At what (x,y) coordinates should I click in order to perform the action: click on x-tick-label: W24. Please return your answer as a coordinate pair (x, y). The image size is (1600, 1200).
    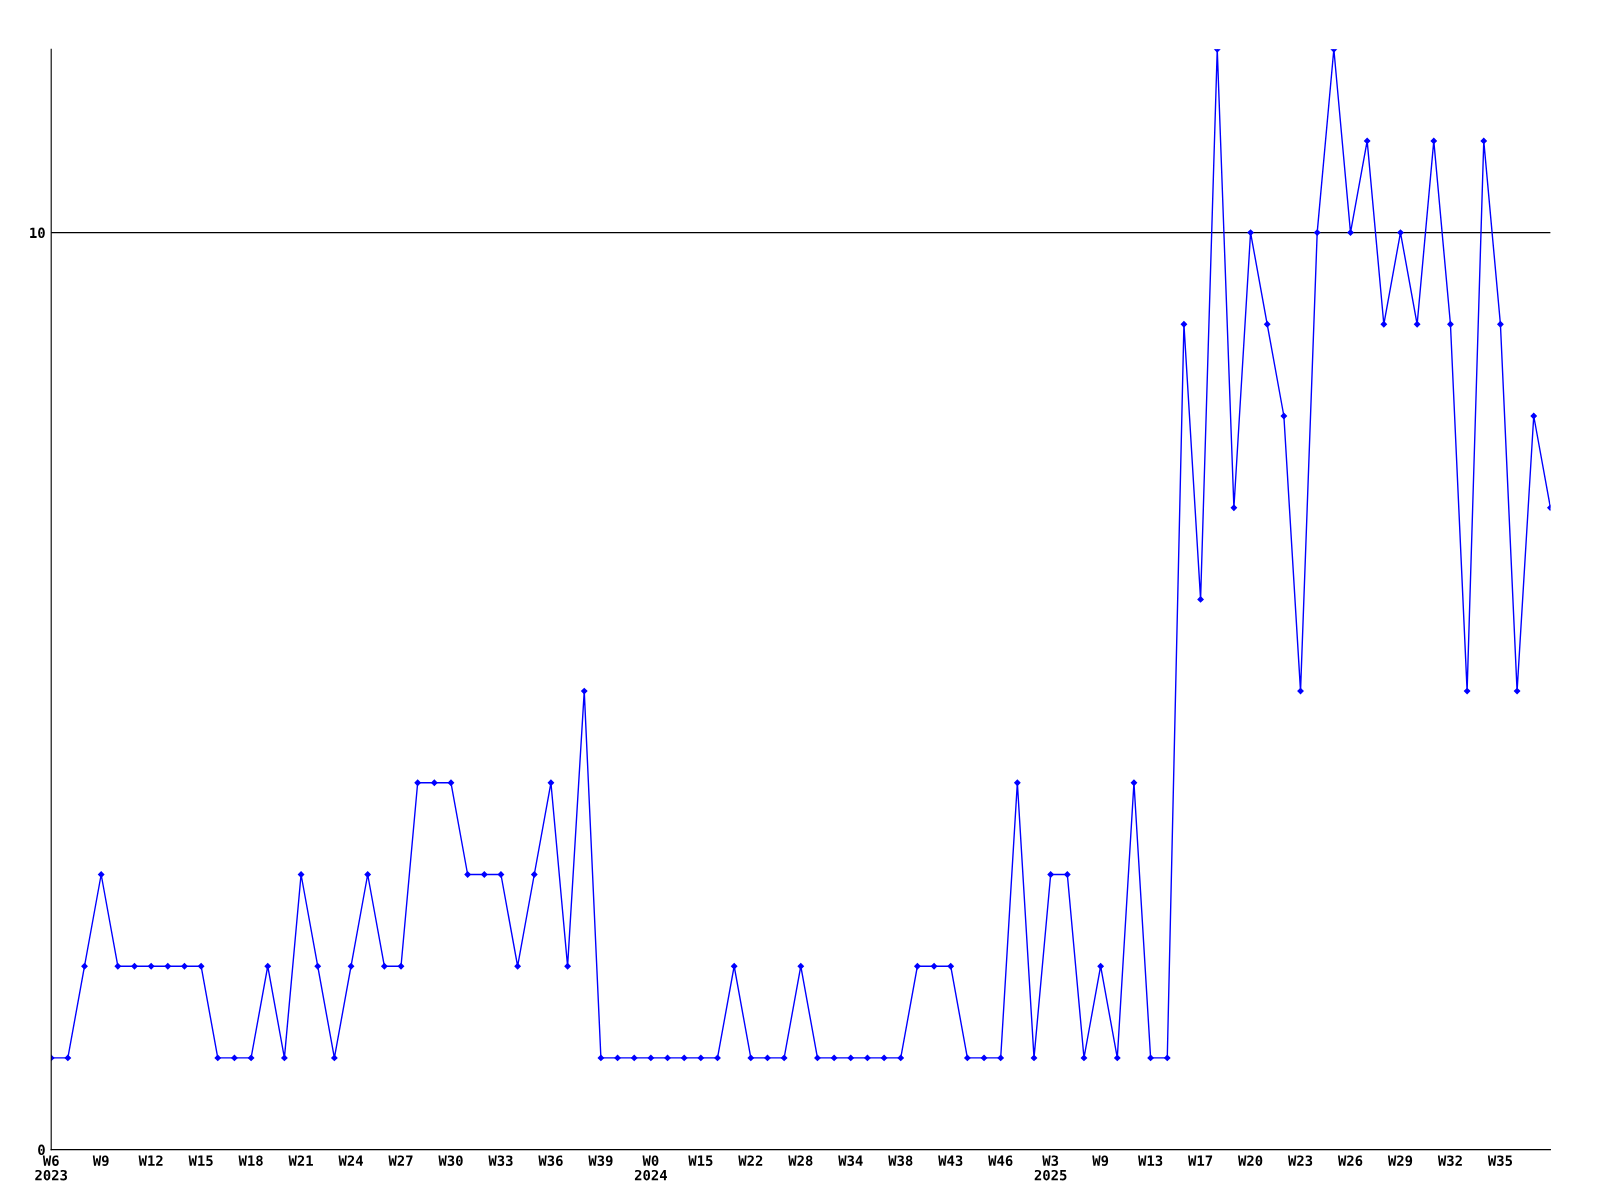
    Looking at the image, I should click on (350, 1160).